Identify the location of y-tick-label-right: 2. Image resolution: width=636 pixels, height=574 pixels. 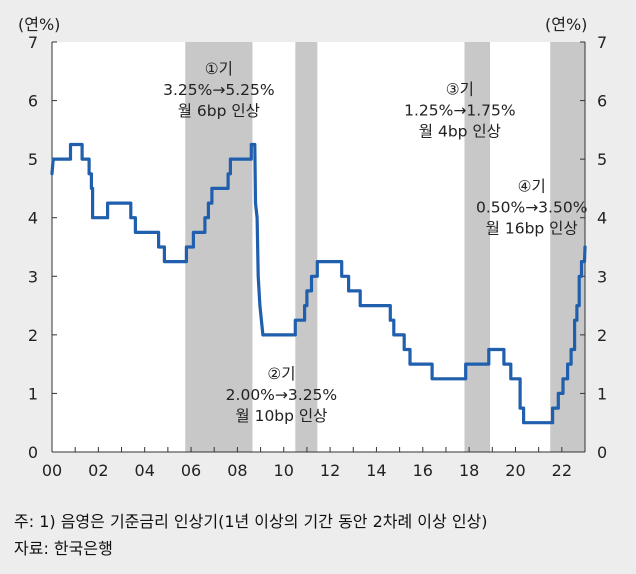
(602, 335).